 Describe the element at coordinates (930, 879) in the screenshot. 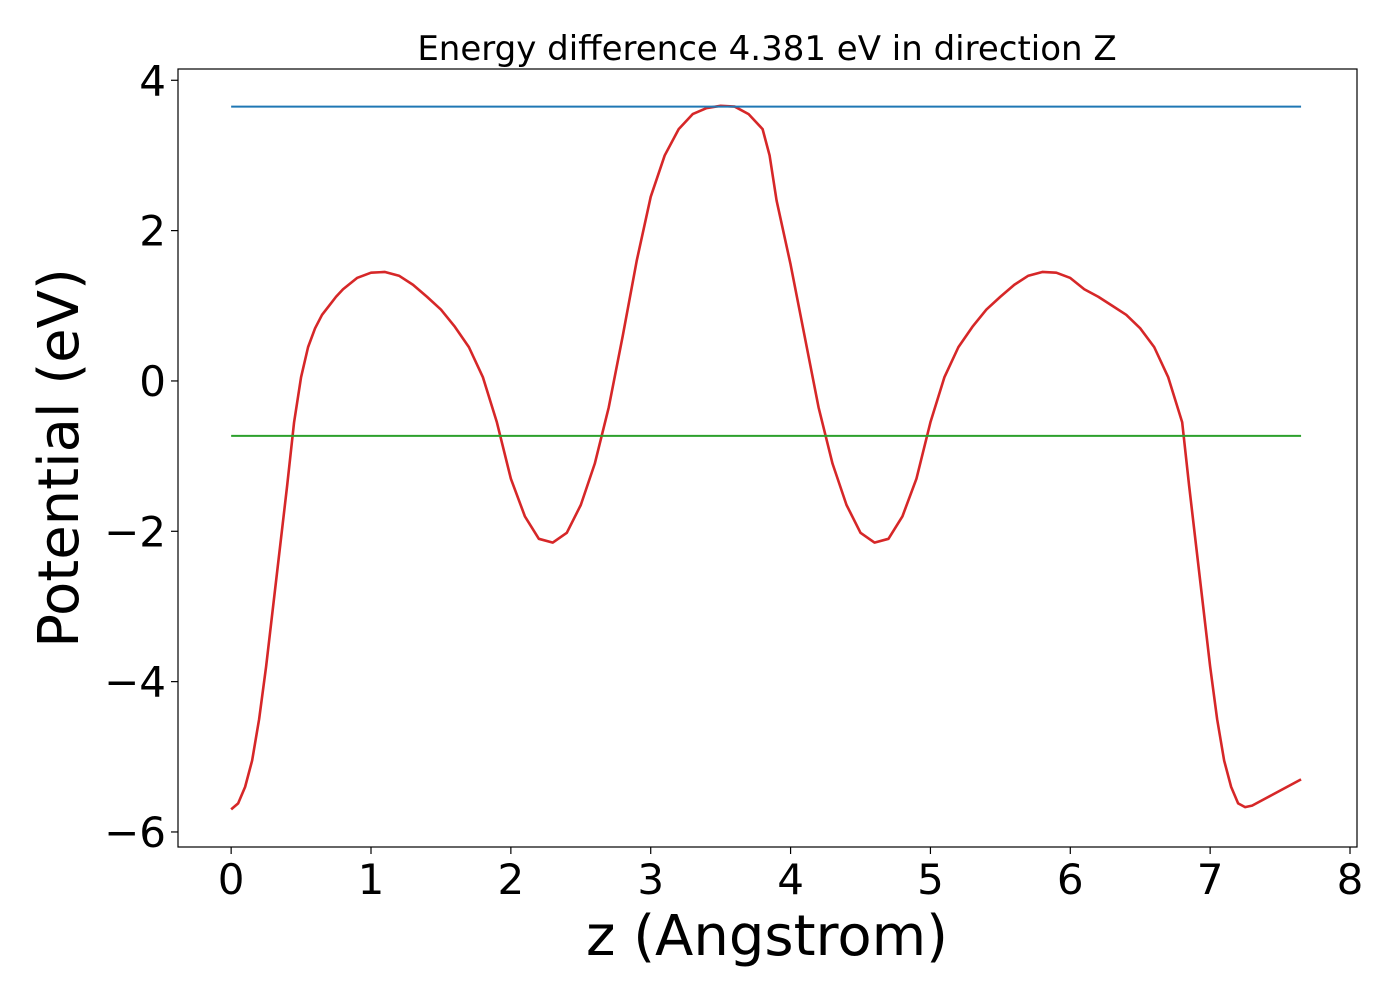

I see `x-tick-label: 5` at that location.